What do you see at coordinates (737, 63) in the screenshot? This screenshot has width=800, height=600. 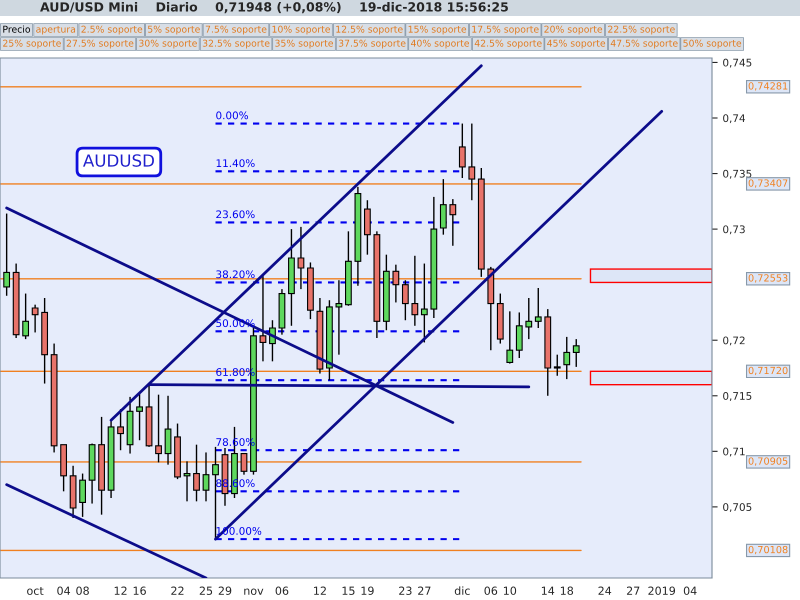 I see `y-tick-label: 0,745` at bounding box center [737, 63].